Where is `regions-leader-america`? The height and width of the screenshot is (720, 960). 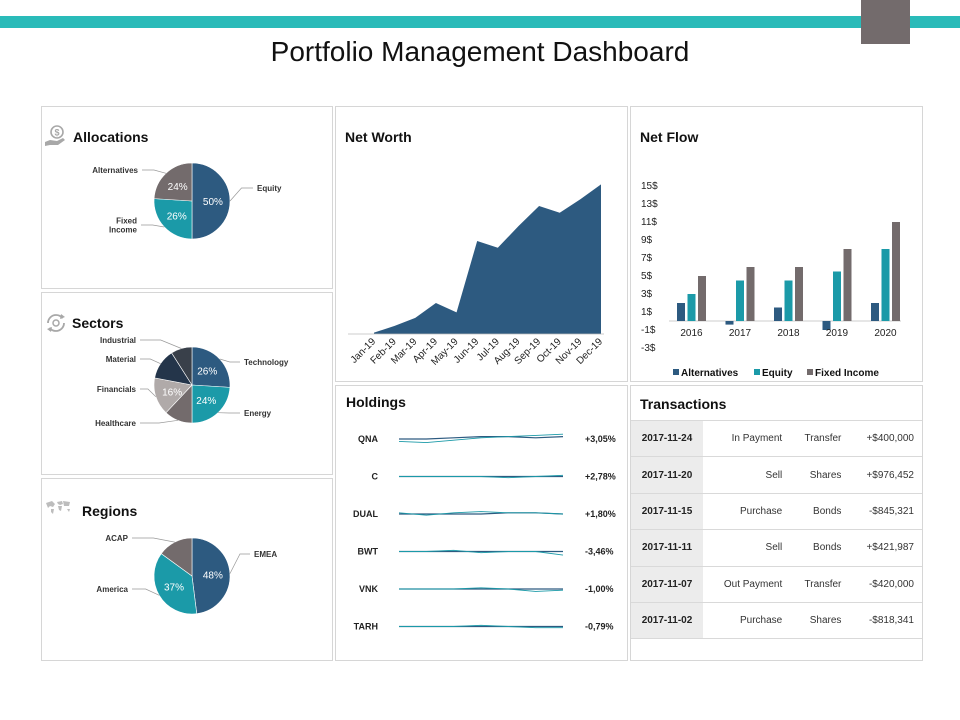
regions-leader-america is located at coordinates (146, 592).